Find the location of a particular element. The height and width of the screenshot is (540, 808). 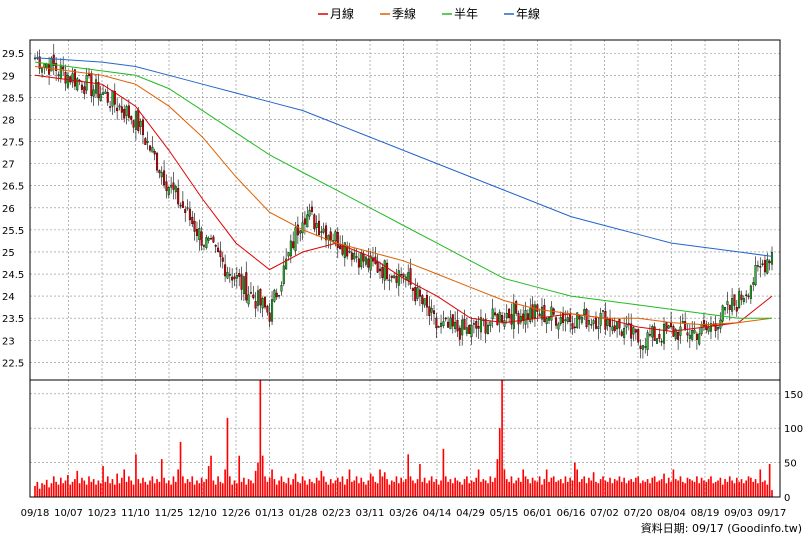

price-tick-5: 25 is located at coordinates (8, 253).